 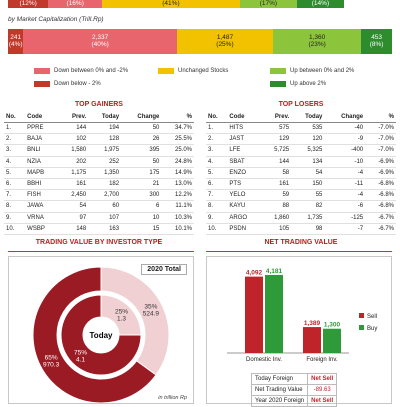 What do you see at coordinates (105, 206) in the screenshot?
I see `gainers-cell-today: 60` at bounding box center [105, 206].